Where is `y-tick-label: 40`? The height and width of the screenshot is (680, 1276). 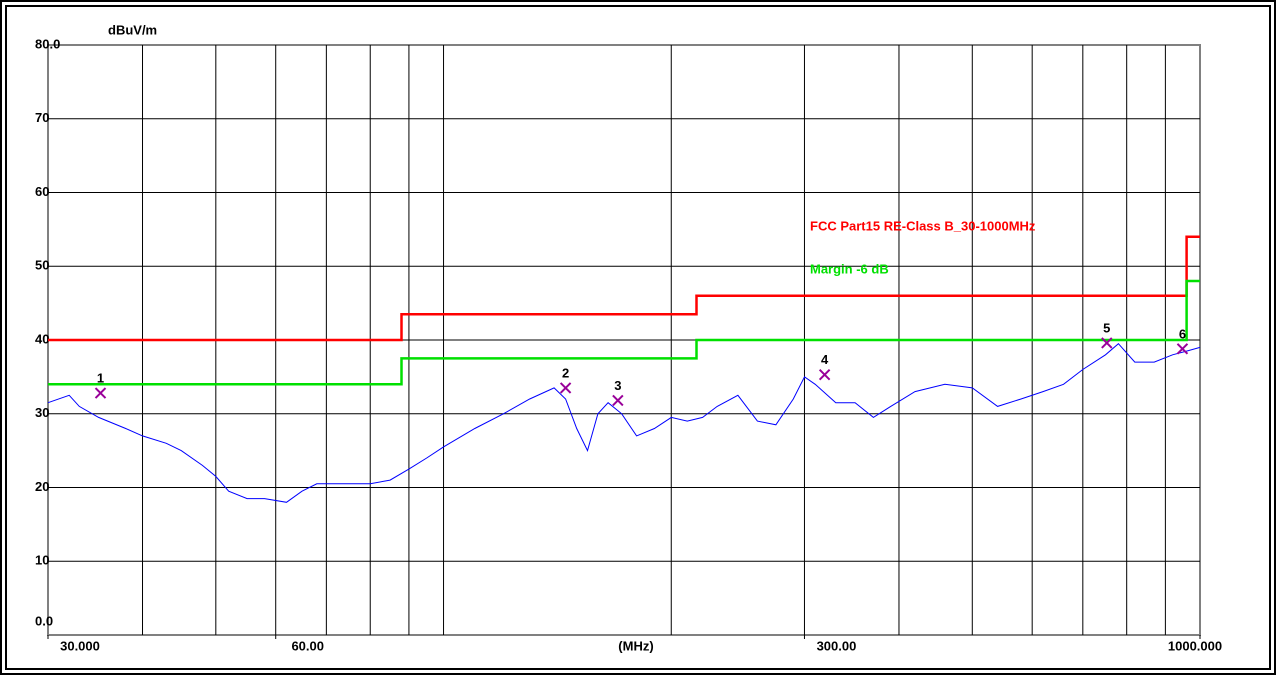
y-tick-label: 40 is located at coordinates (42, 338).